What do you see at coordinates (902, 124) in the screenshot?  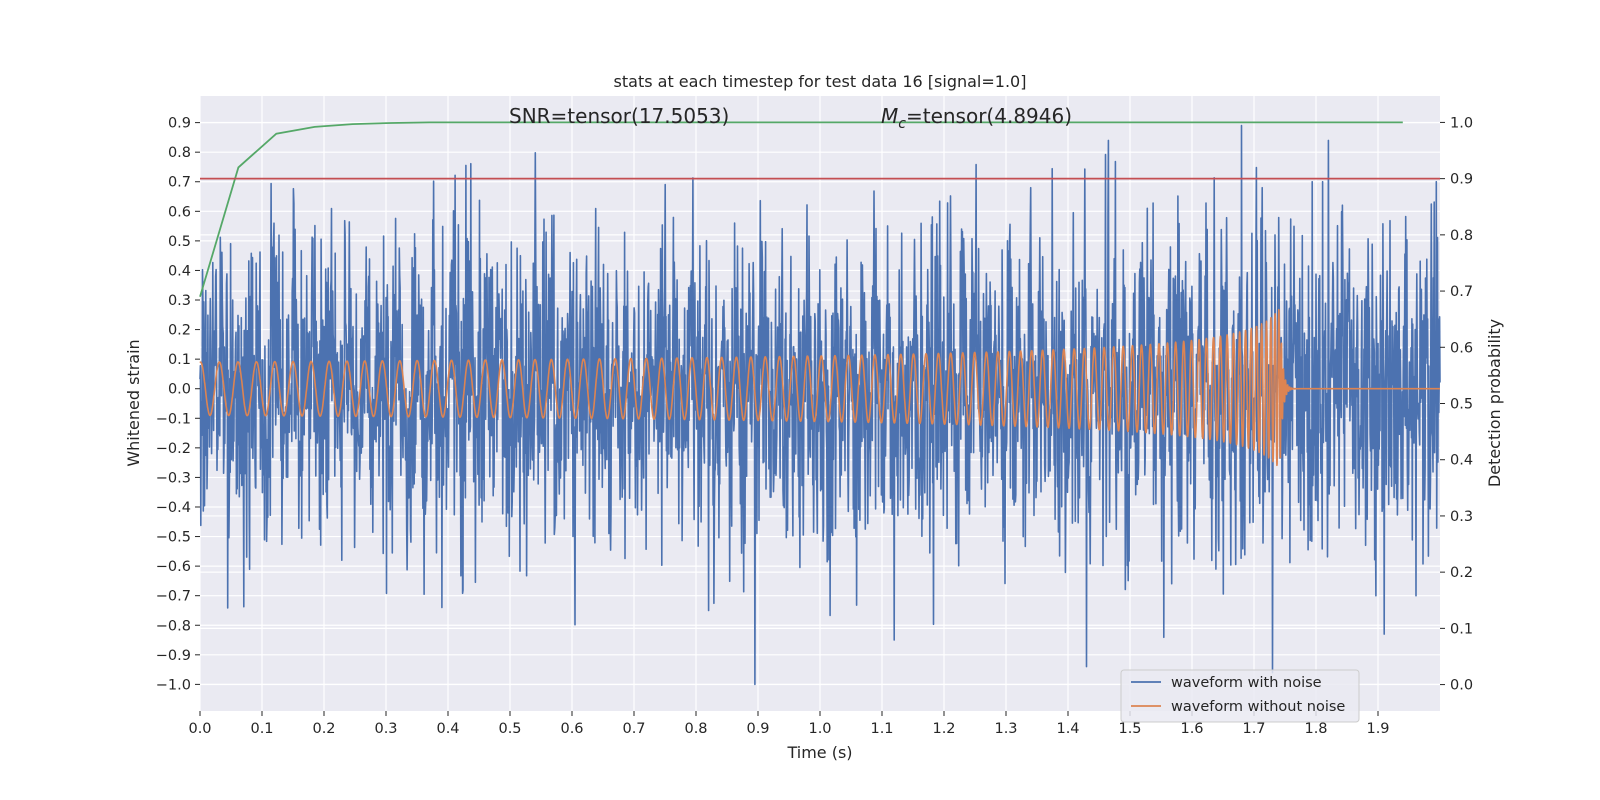 I see `chirp-mass-subscript: c` at bounding box center [902, 124].